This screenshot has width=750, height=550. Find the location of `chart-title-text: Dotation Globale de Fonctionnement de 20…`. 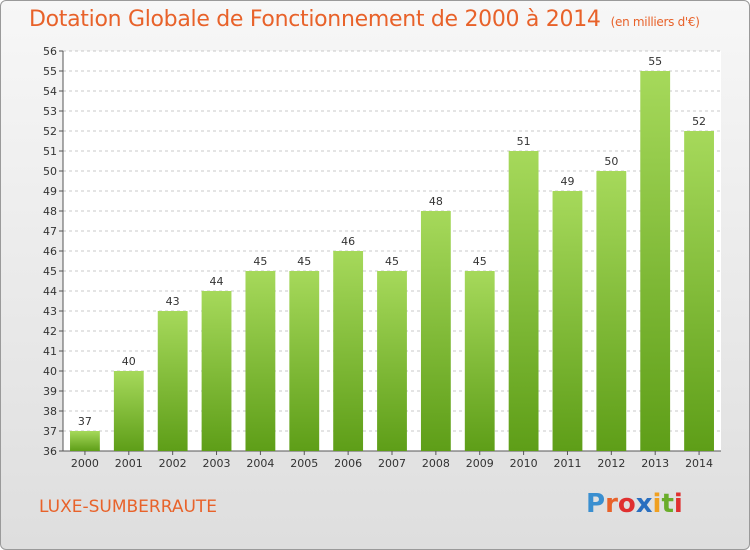

chart-title-text: Dotation Globale de Fonctionnement de 20… is located at coordinates (315, 19).